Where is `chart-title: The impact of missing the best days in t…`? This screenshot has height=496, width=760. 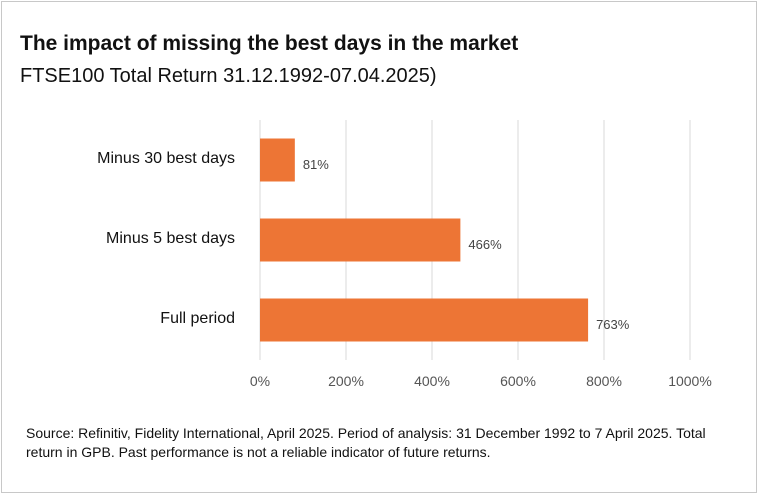 chart-title: The impact of missing the best days in t… is located at coordinates (269, 43).